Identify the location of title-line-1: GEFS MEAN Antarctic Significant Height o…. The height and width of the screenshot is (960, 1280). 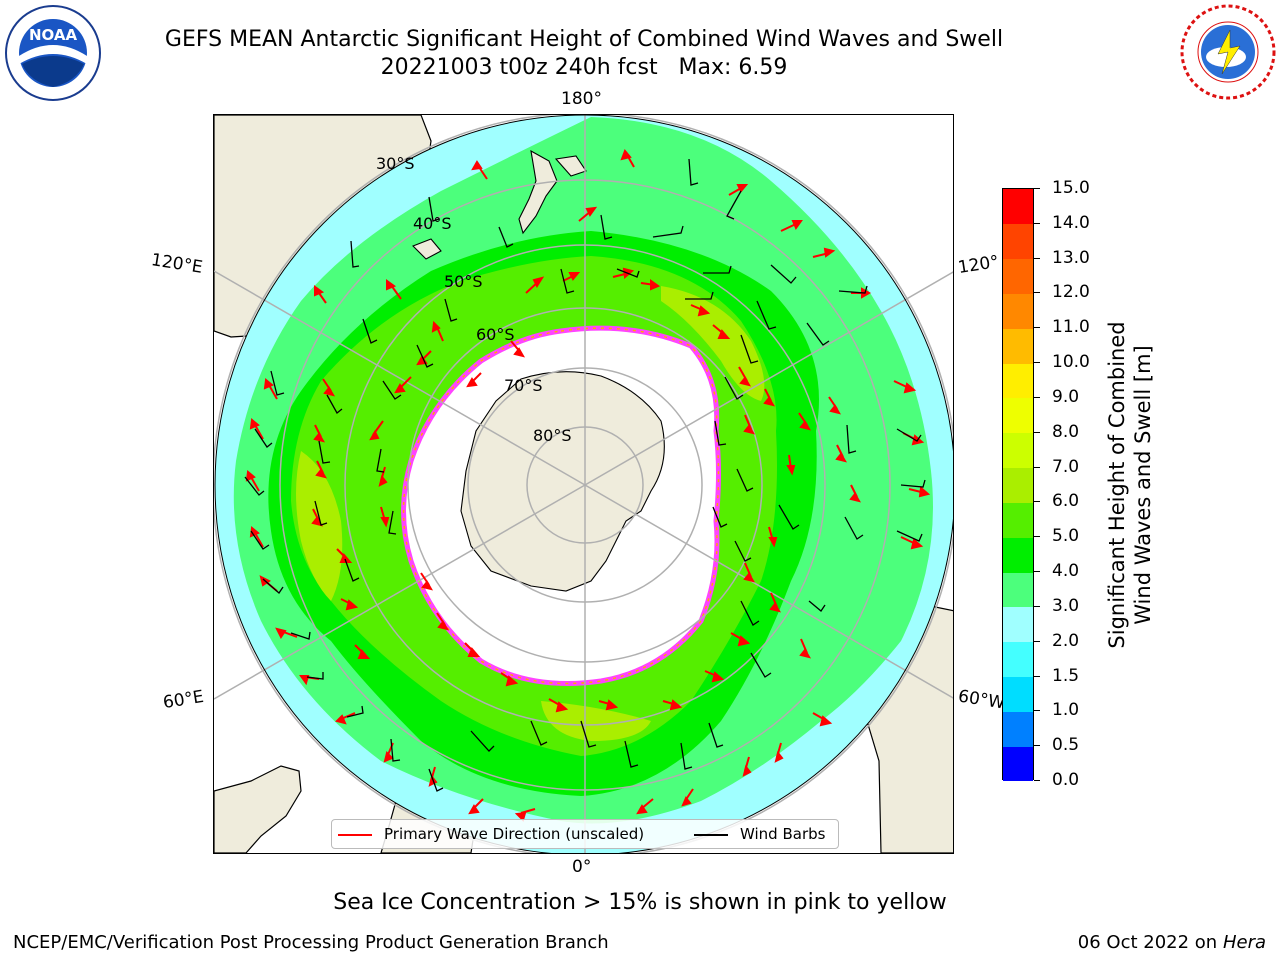
(584, 39).